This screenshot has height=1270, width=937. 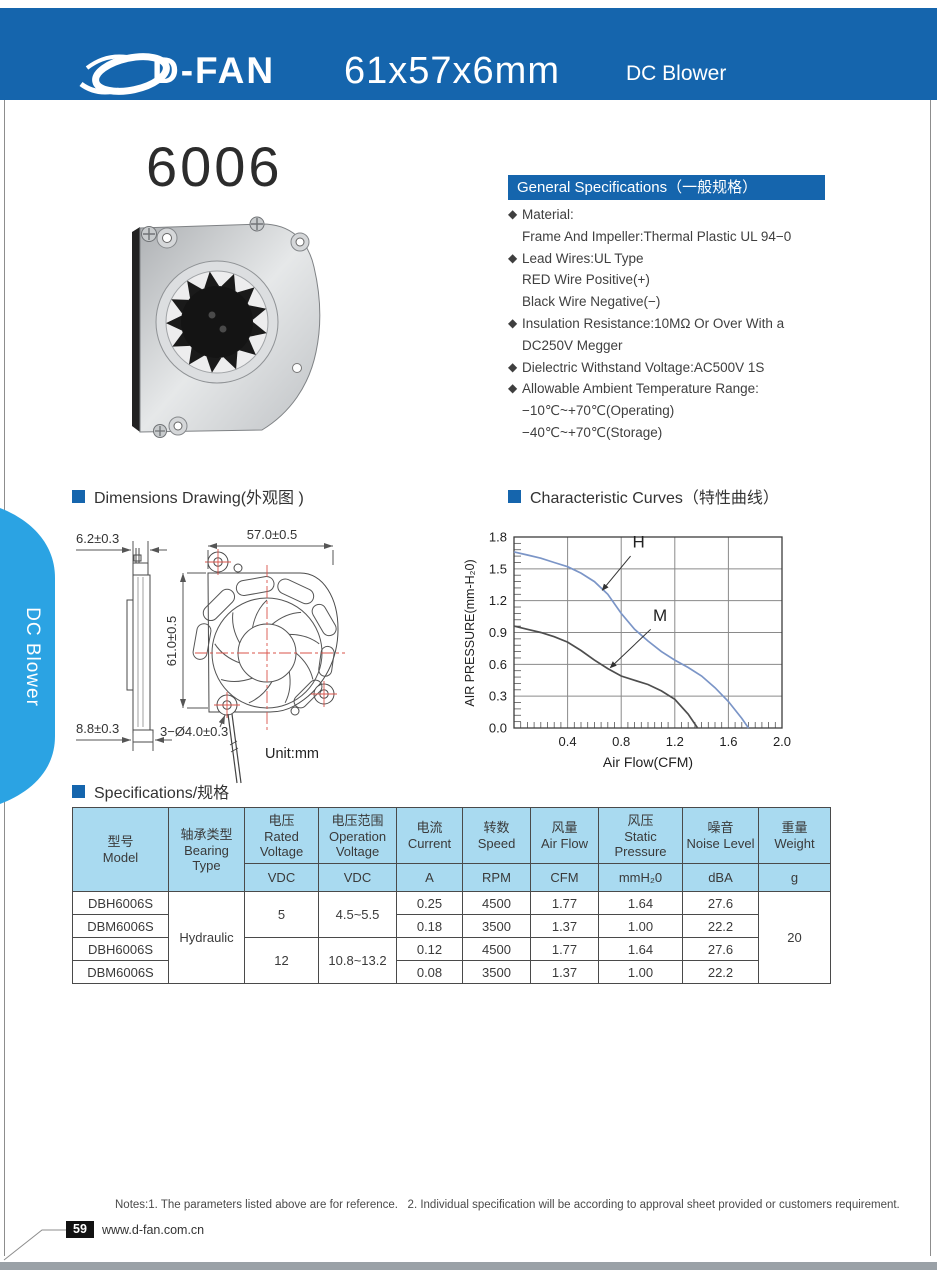 I want to click on fan-mounting-ears, so click(x=233, y=331).